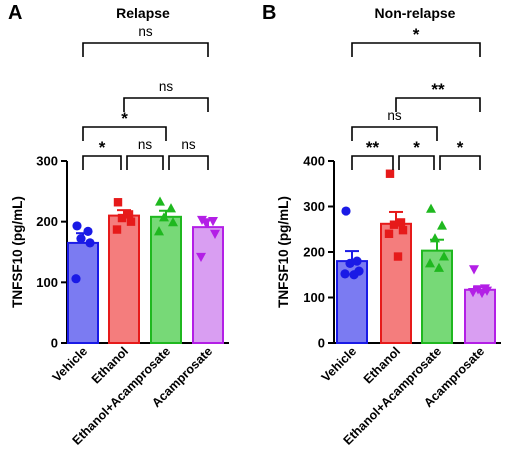 The width and height of the screenshot is (512, 467). What do you see at coordinates (415, 13) in the screenshot?
I see `chart-title: Non-relapse` at bounding box center [415, 13].